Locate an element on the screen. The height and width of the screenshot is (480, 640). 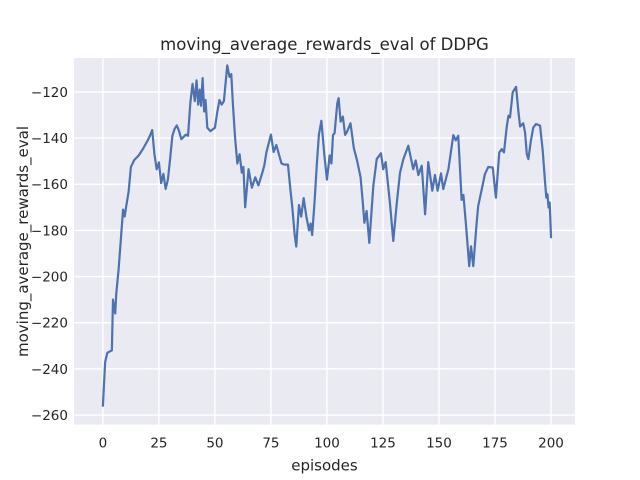
x-tick-label: 50 is located at coordinates (214, 444).